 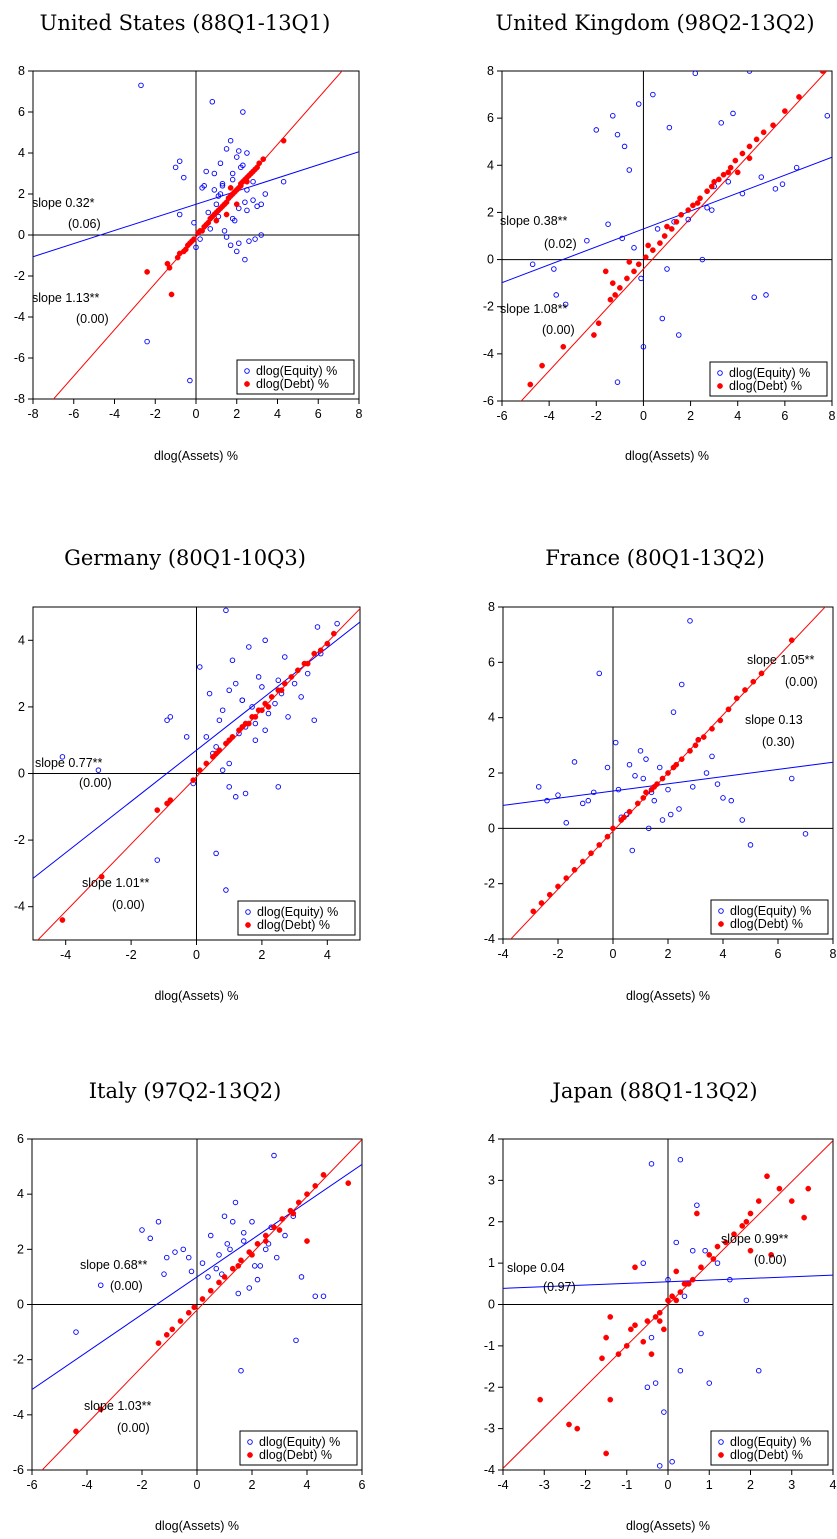 I want to click on chart-title: United States (88Q1-13Q1), so click(x=185, y=23).